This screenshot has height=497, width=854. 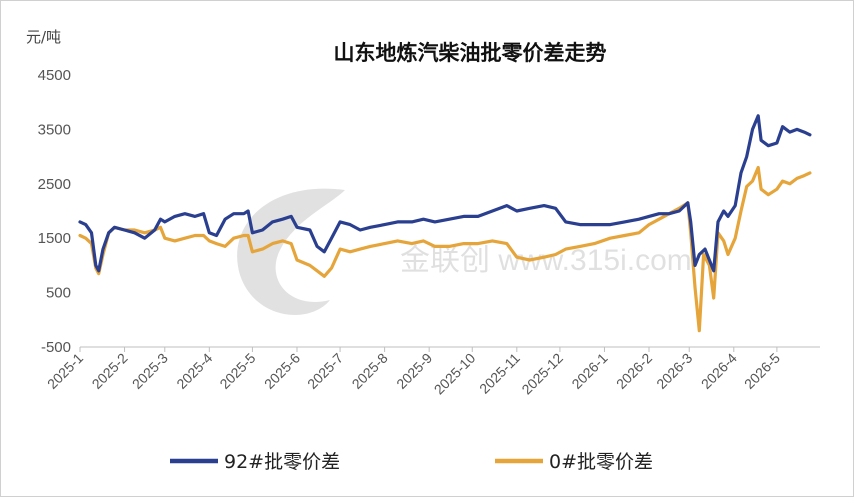 I want to click on x-tick-label: 2026-2, so click(x=634, y=371).